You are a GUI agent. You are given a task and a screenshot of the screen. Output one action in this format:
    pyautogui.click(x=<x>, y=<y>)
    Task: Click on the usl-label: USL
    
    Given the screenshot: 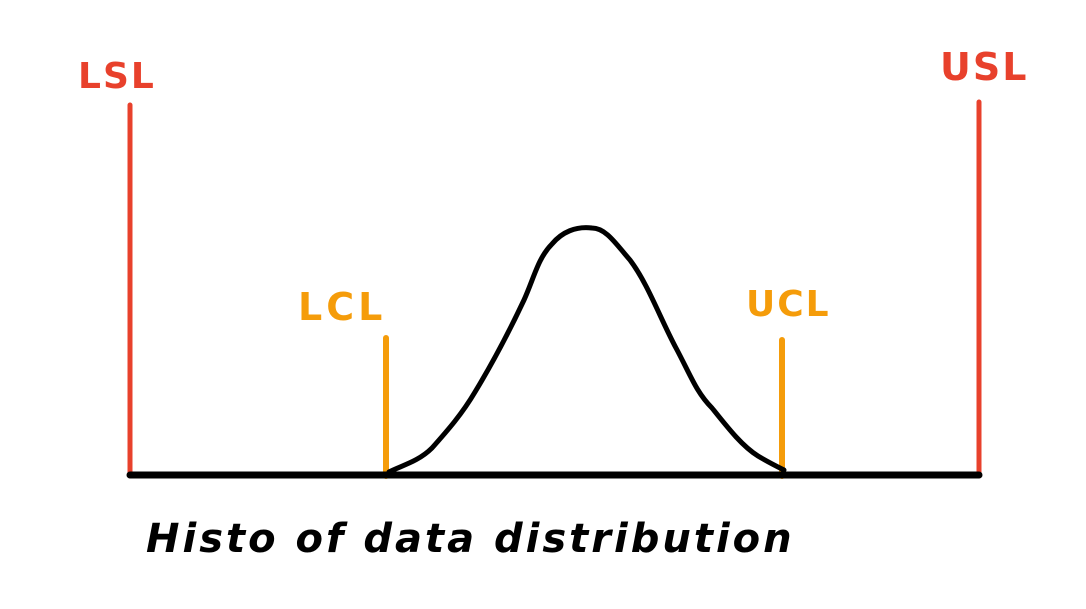 What is the action you would take?
    pyautogui.click(x=984, y=67)
    